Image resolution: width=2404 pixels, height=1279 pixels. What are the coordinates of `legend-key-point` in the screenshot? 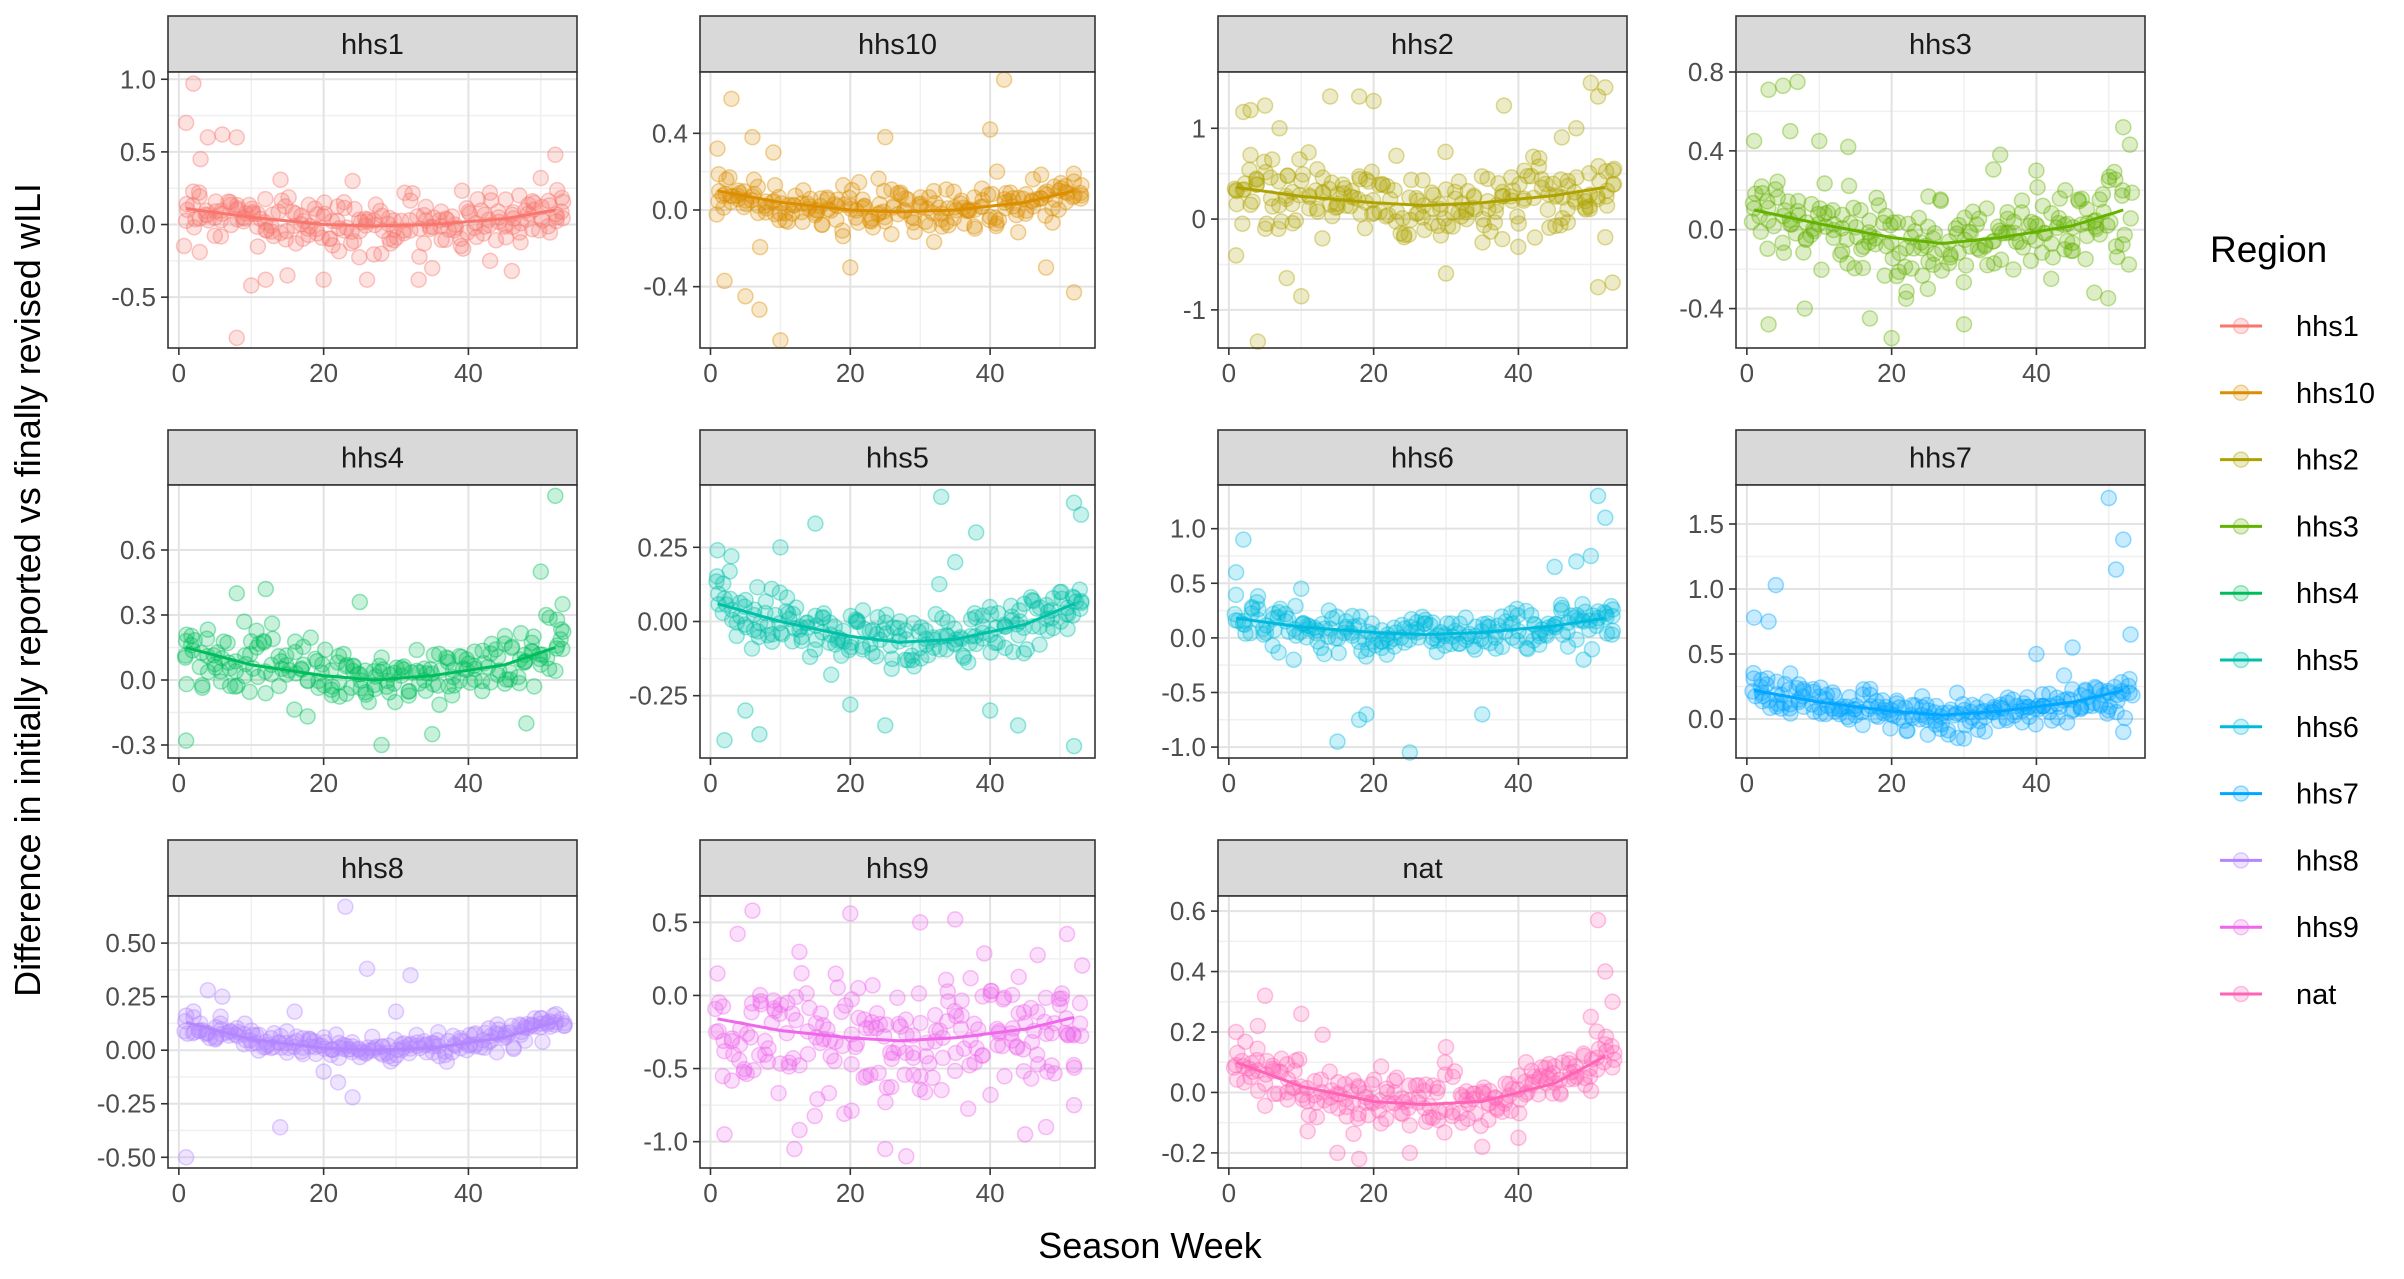 It's located at (2241, 793).